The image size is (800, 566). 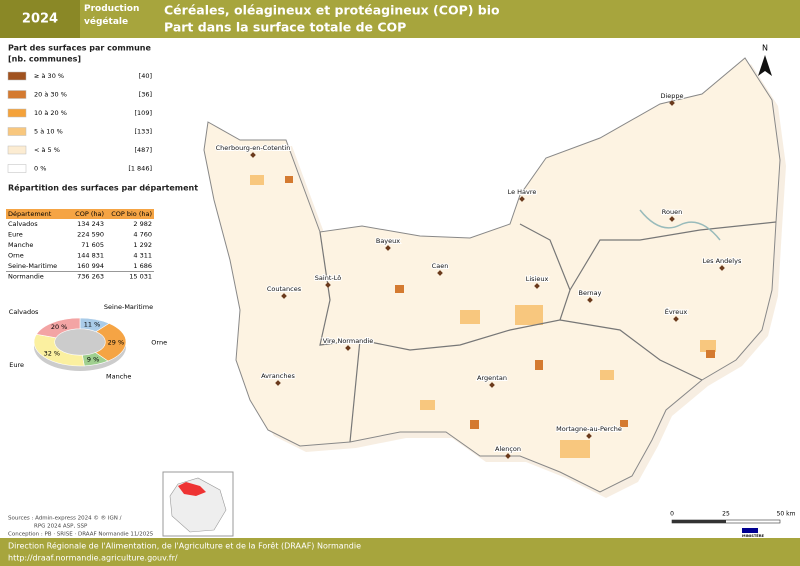 What do you see at coordinates (590, 293) in the screenshot?
I see `city-label: Bernay` at bounding box center [590, 293].